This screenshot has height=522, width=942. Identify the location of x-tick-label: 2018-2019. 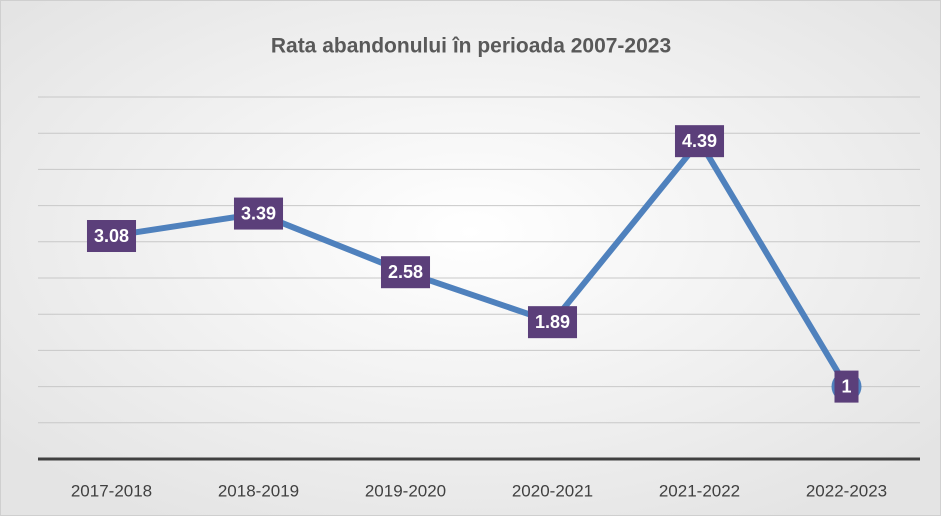
(258, 490).